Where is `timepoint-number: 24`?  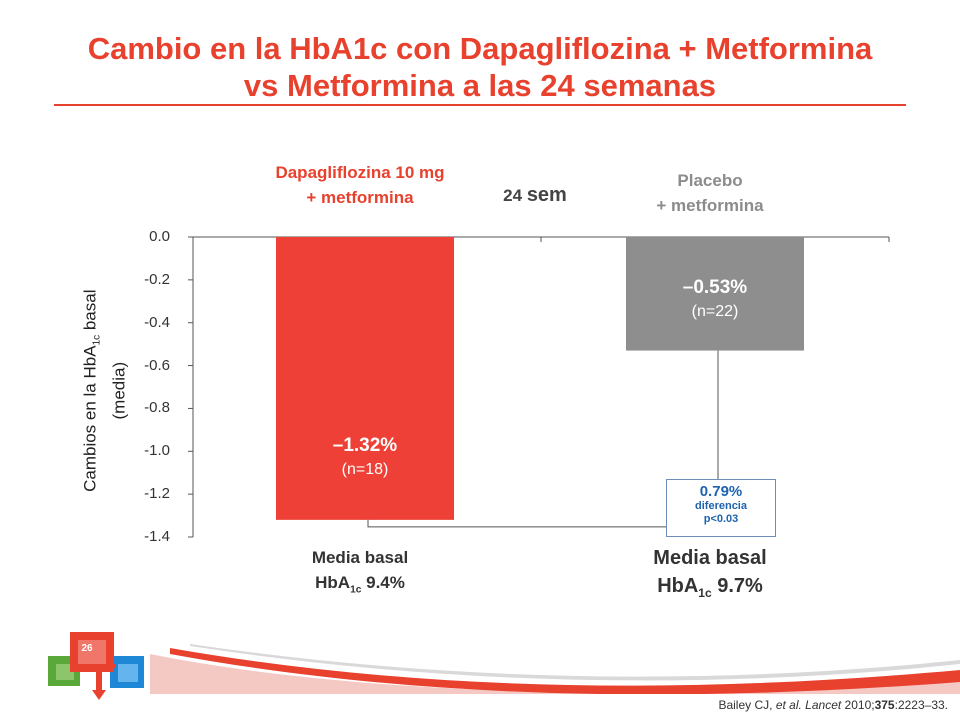
timepoint-number: 24 is located at coordinates (513, 195).